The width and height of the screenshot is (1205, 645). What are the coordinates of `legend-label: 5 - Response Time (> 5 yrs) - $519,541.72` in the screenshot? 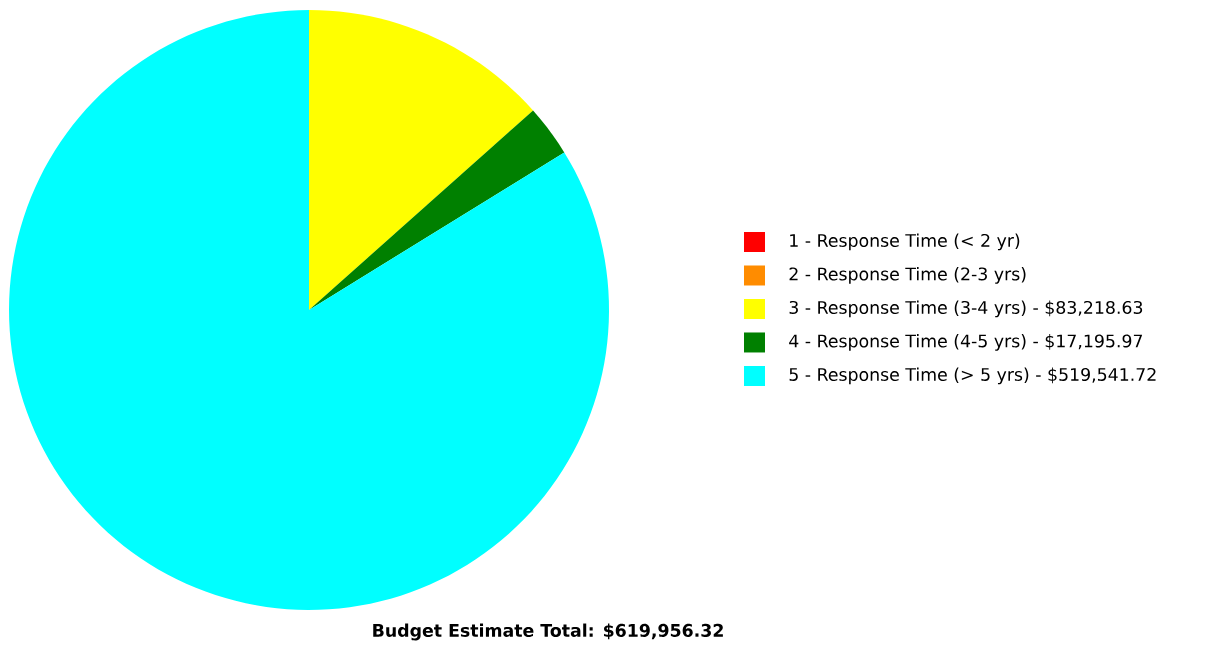 It's located at (972, 376).